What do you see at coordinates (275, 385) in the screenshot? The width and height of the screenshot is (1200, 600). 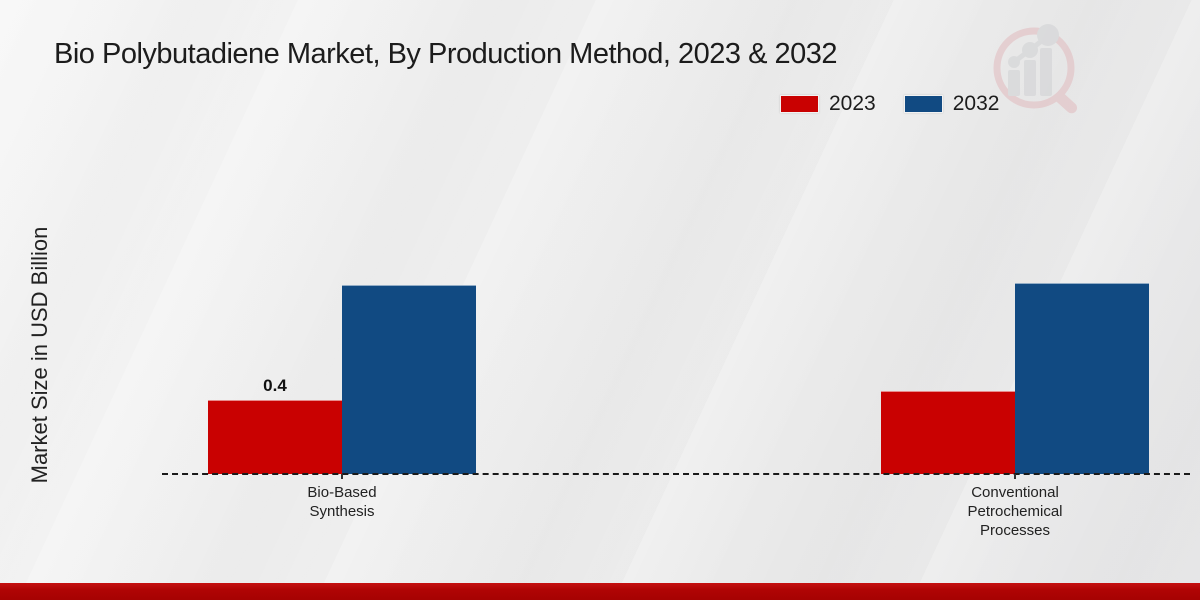 I see `bar-value-label: 0.4` at bounding box center [275, 385].